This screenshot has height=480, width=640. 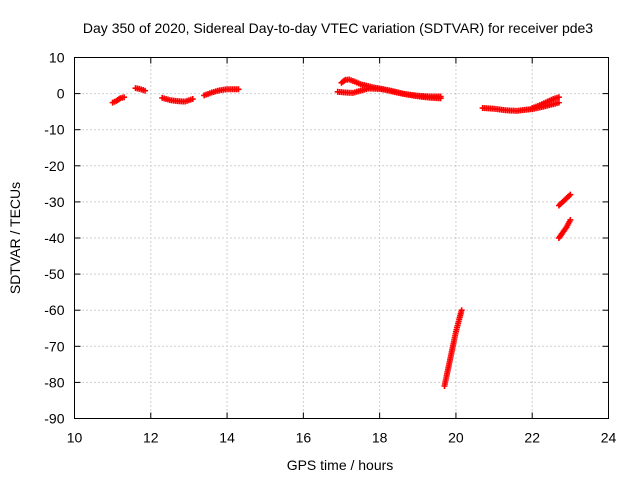 What do you see at coordinates (304, 438) in the screenshot?
I see `x-tick-label: 16` at bounding box center [304, 438].